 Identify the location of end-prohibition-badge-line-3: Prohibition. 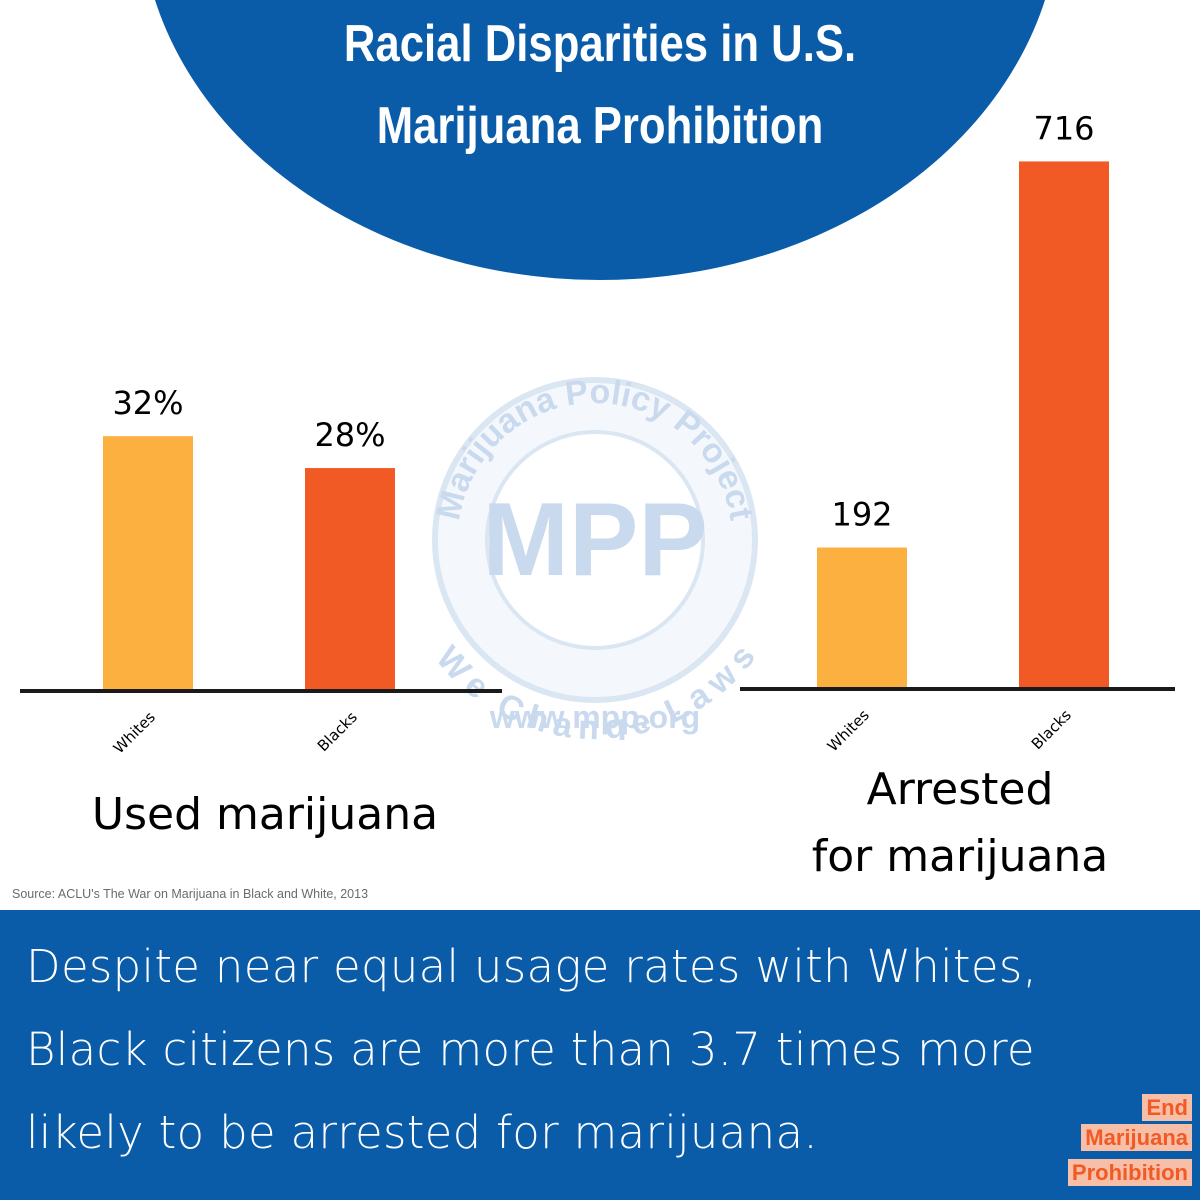
(1129, 1172).